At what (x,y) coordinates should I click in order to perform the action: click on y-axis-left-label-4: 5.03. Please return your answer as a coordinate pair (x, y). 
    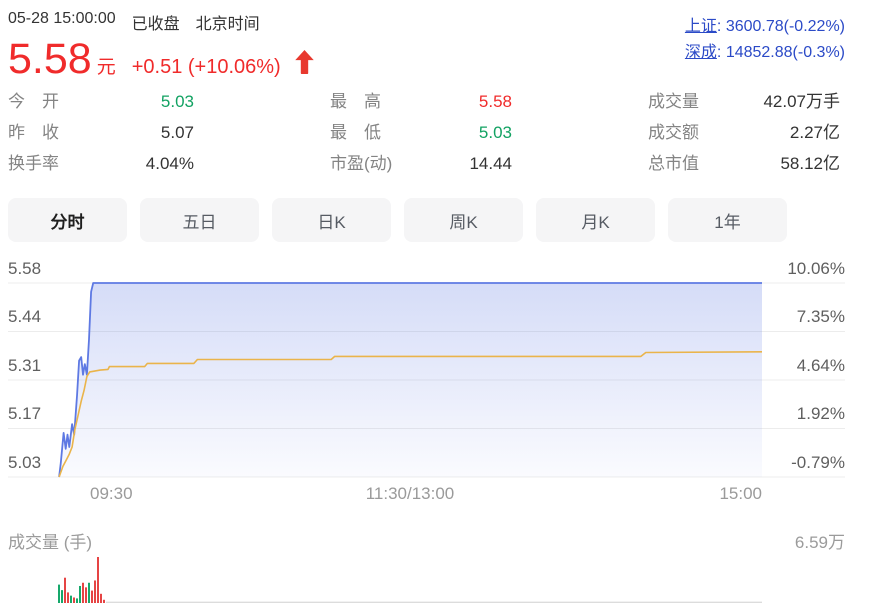
    Looking at the image, I should click on (25, 462).